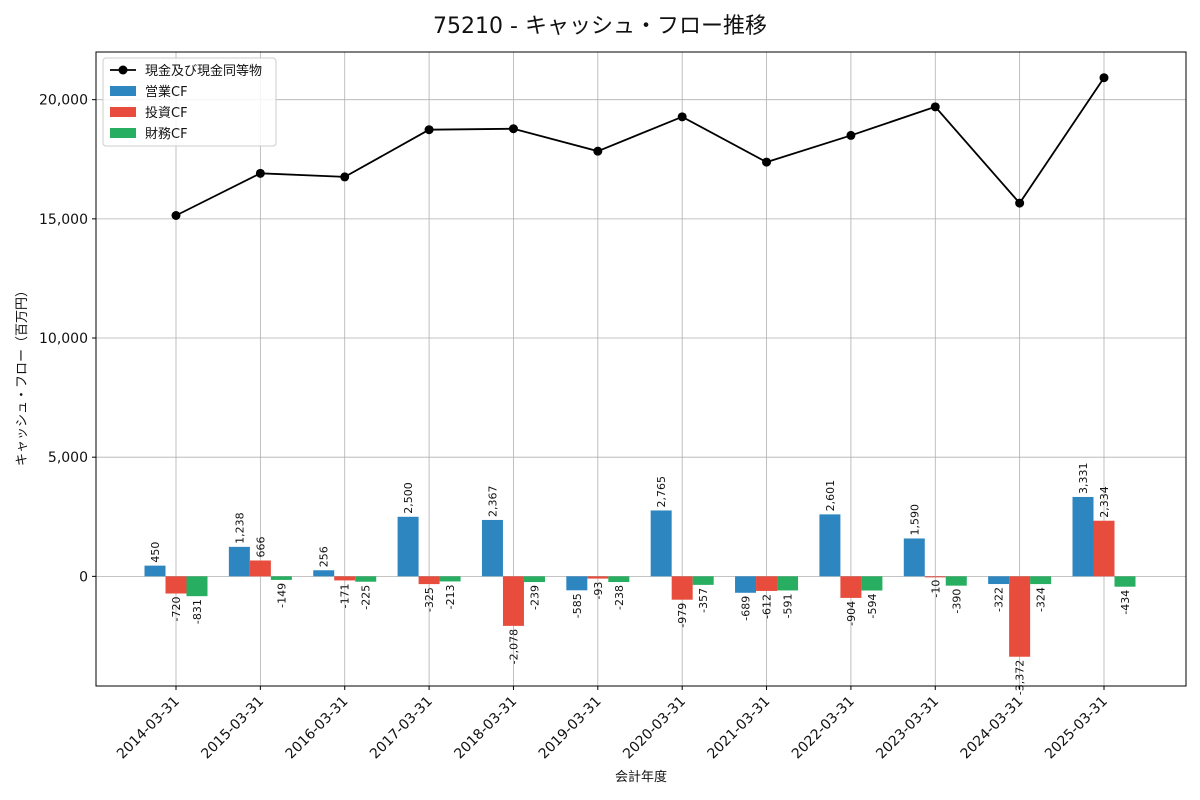 Image resolution: width=1200 pixels, height=800 pixels. What do you see at coordinates (577, 605) in the screenshot?
I see `bar-value-label: -585` at bounding box center [577, 605].